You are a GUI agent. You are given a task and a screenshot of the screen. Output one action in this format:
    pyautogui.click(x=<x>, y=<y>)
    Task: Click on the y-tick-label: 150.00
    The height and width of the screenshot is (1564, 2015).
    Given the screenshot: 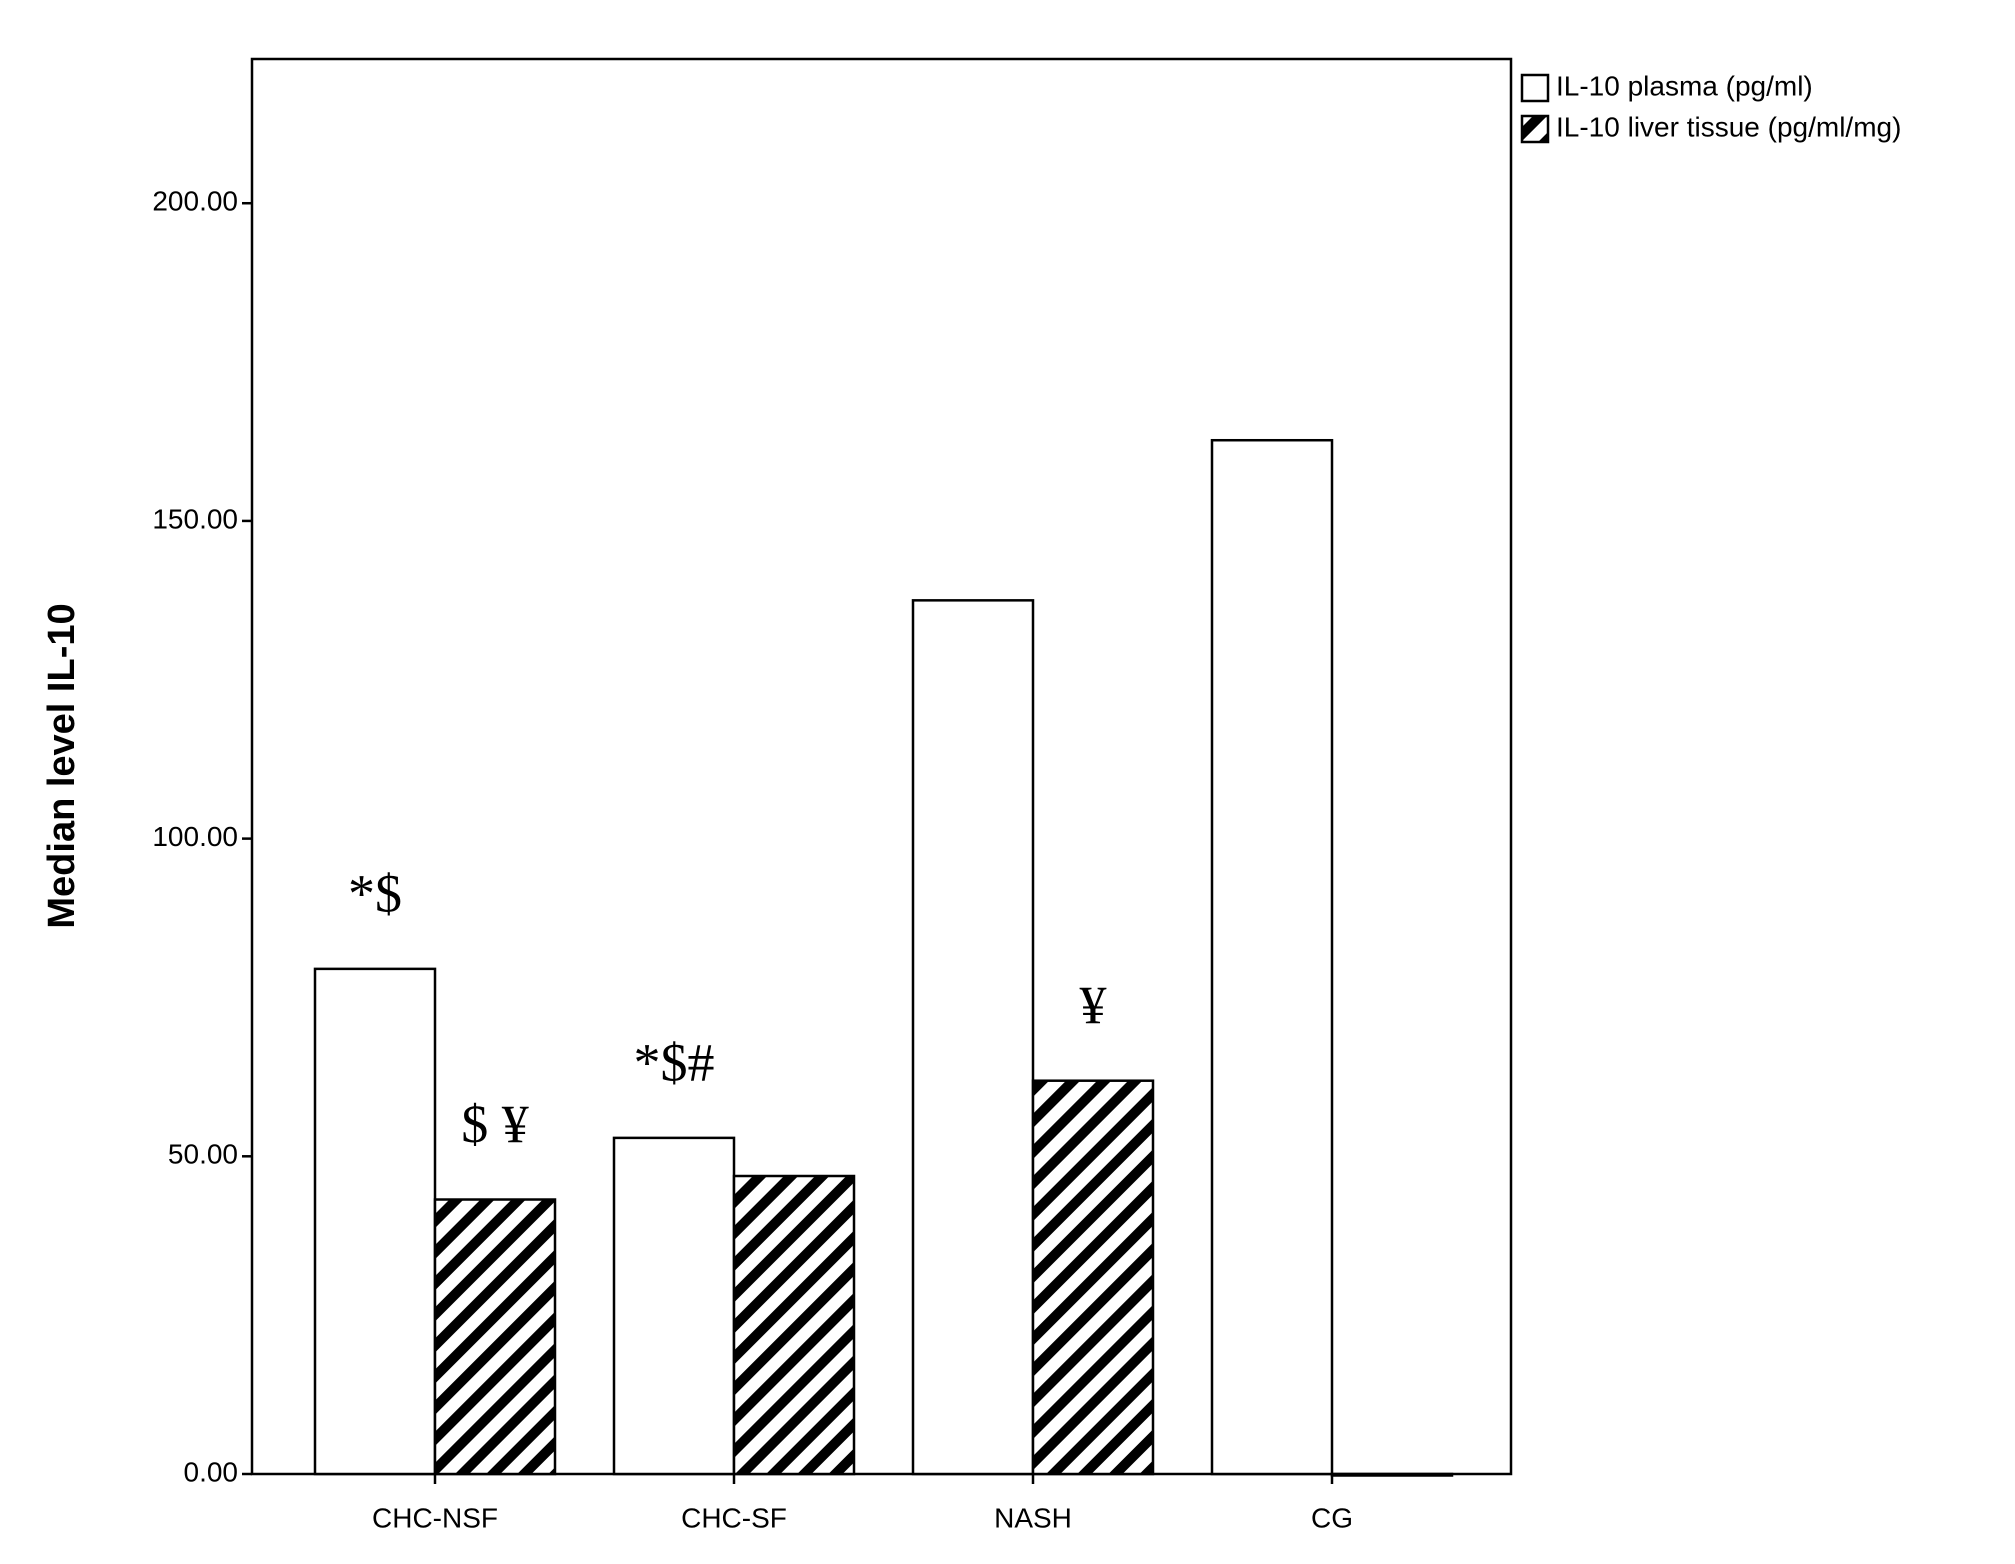 What is the action you would take?
    pyautogui.click(x=195, y=518)
    